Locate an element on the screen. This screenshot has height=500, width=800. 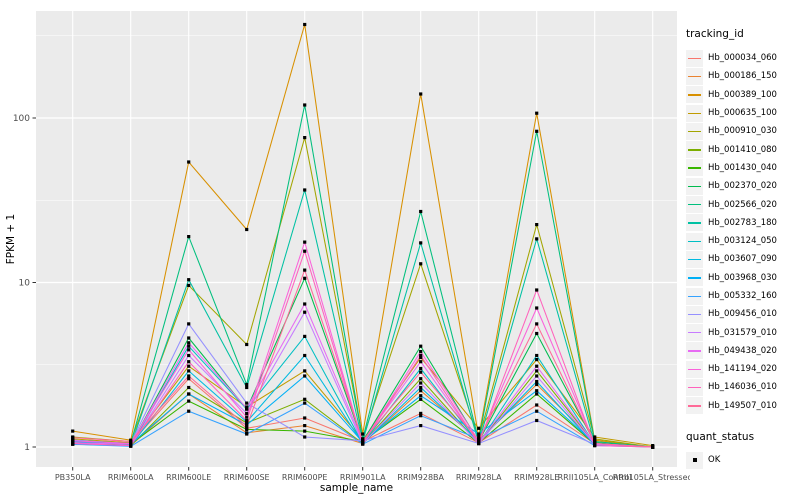
legend-item-Hb_002783_180: Hb_002783_180 is located at coordinates (742, 223).